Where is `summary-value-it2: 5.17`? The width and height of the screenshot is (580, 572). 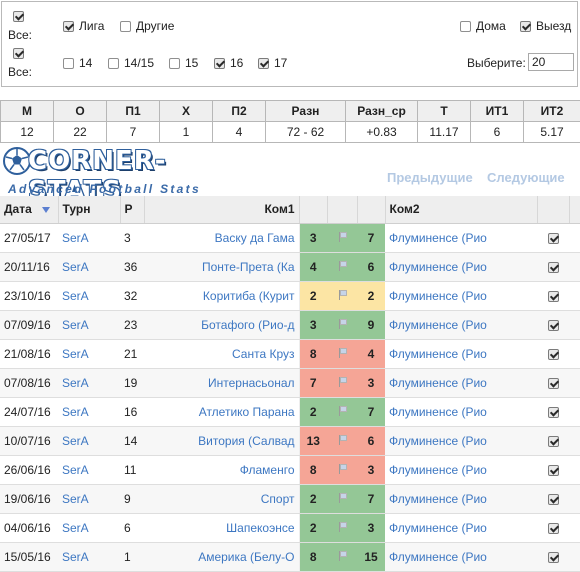
summary-value-it2: 5.17 is located at coordinates (552, 132).